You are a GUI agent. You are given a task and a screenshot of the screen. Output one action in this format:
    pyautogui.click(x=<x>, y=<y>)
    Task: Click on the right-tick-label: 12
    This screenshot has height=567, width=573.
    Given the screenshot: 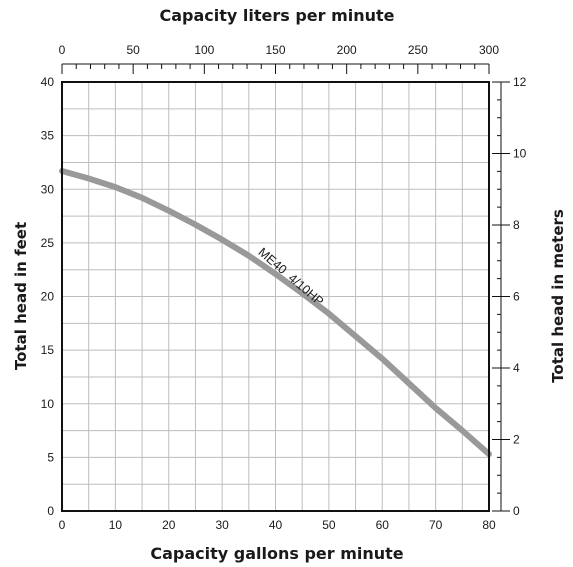 What is the action you would take?
    pyautogui.click(x=520, y=82)
    